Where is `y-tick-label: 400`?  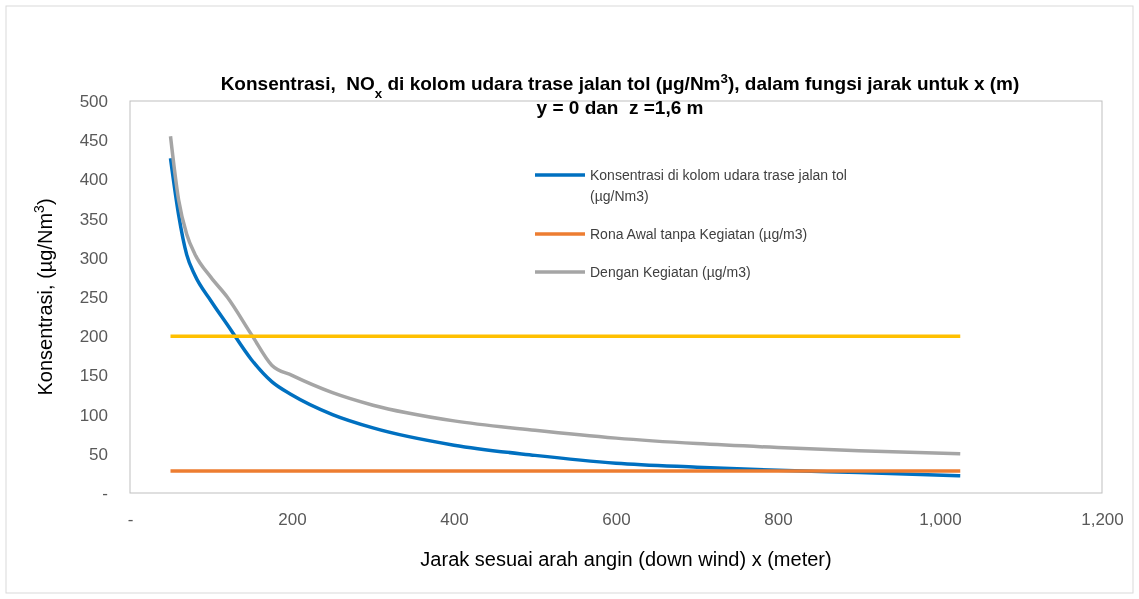
y-tick-label: 400 is located at coordinates (93, 180).